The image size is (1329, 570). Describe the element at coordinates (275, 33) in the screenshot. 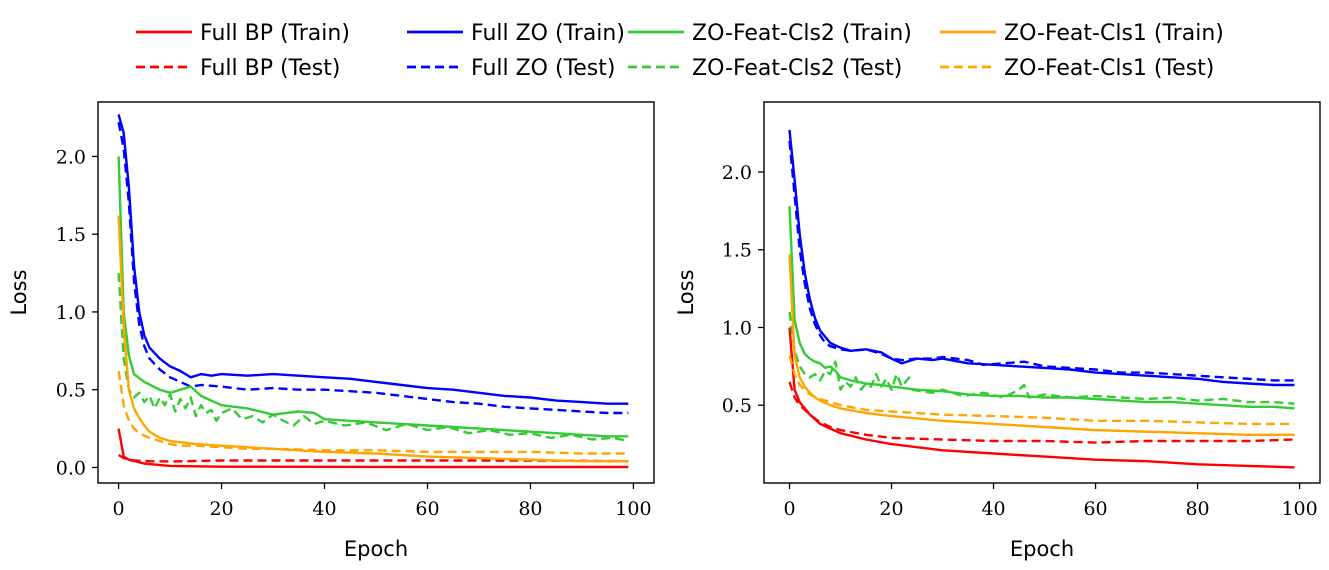

I see `legend-label: Full BP (Train)` at that location.